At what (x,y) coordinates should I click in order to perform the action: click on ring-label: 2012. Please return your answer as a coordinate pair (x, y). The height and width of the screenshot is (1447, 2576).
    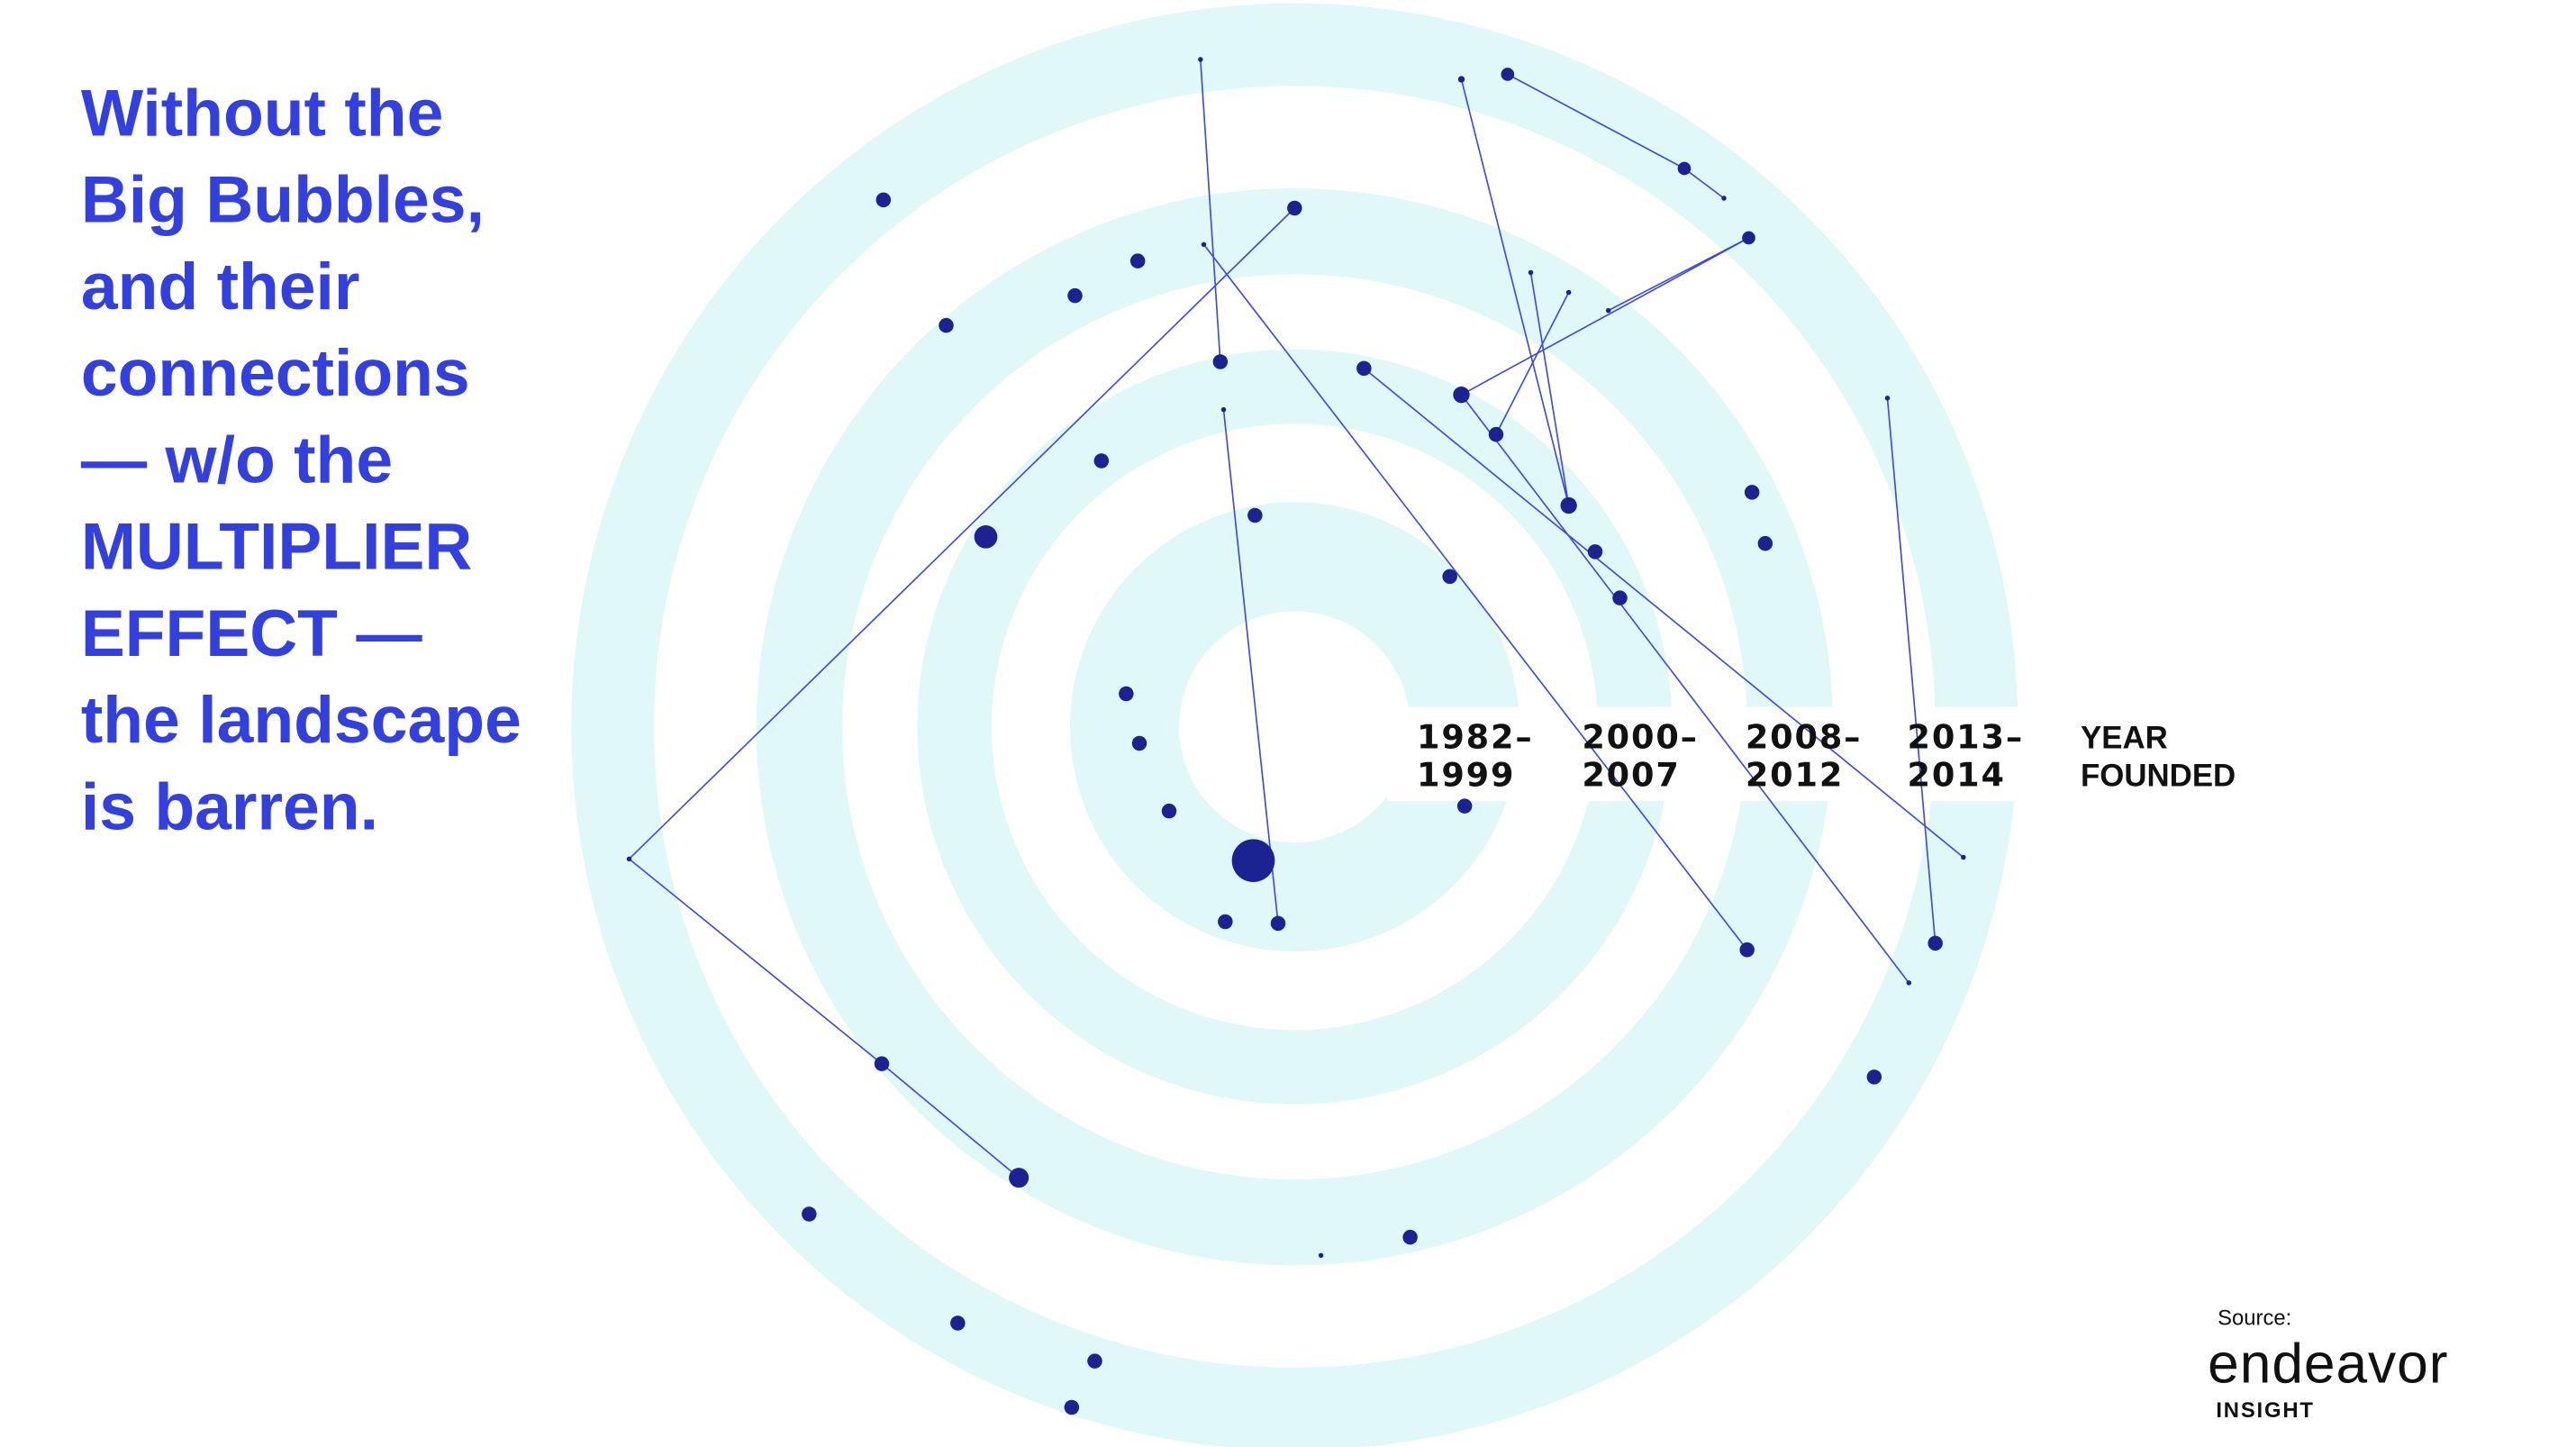
    Looking at the image, I should click on (1795, 775).